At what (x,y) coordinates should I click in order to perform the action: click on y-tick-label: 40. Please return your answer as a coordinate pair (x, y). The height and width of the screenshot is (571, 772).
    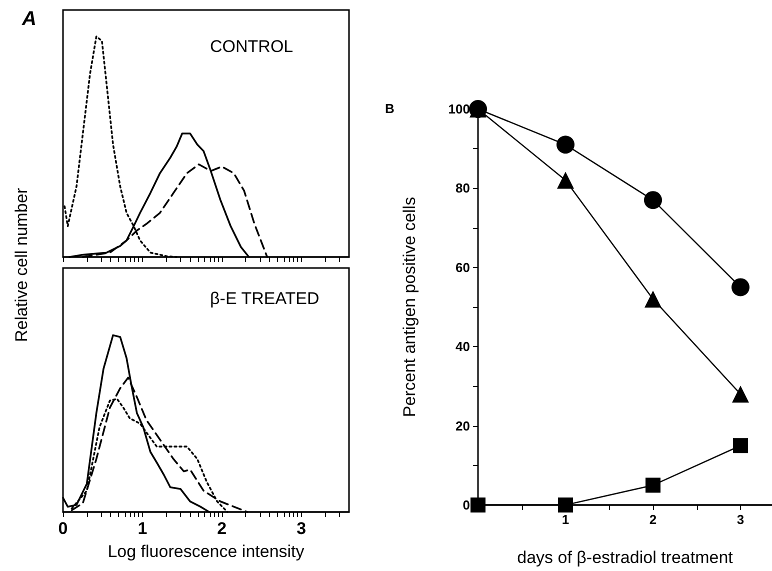
    Looking at the image, I should click on (463, 346).